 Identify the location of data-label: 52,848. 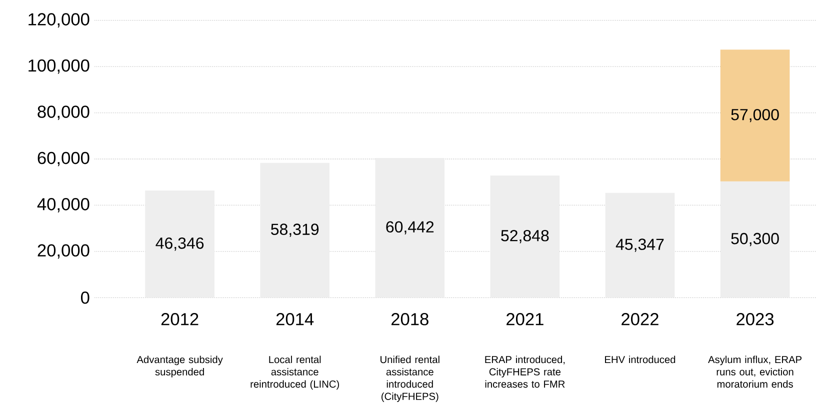
(525, 237).